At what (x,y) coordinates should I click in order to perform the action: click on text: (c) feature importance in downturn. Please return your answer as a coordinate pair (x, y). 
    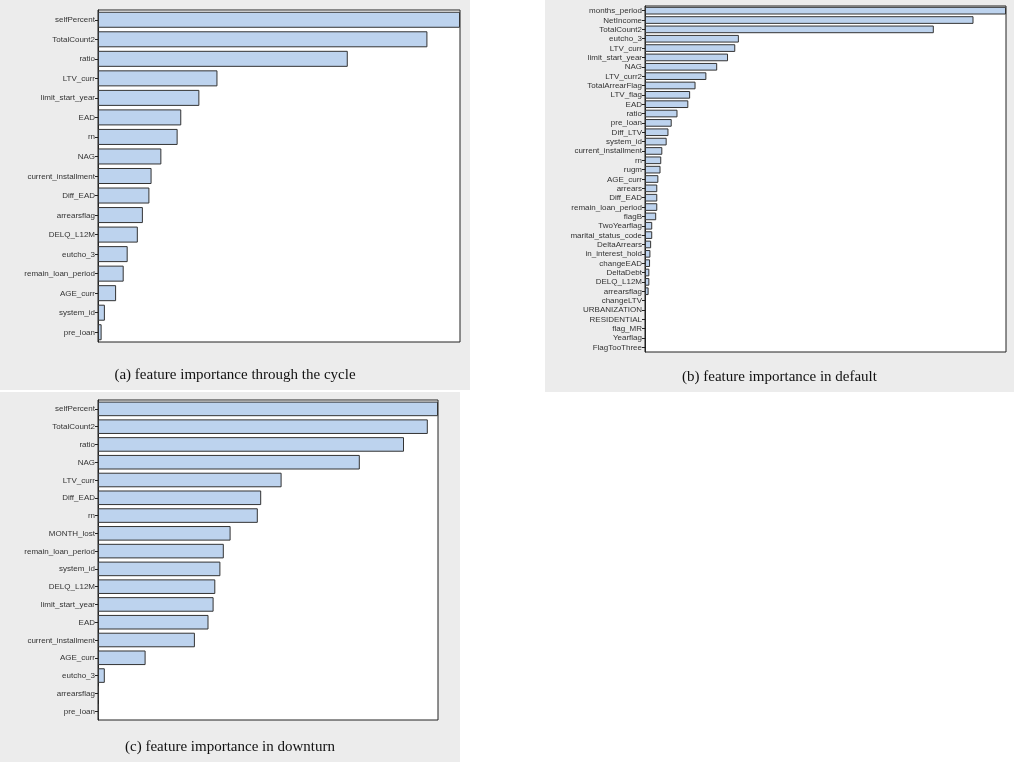
    Looking at the image, I should click on (230, 746).